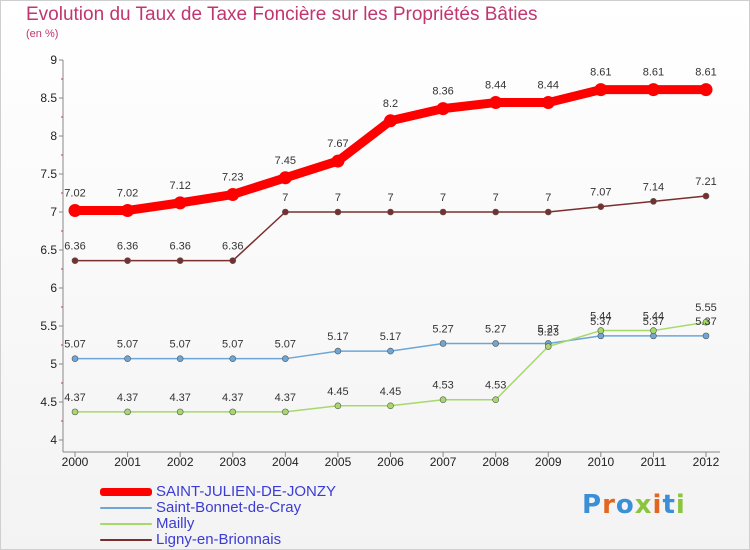 Image resolution: width=750 pixels, height=550 pixels. What do you see at coordinates (42, 34) in the screenshot?
I see `chart-subtitle: (en %)` at bounding box center [42, 34].